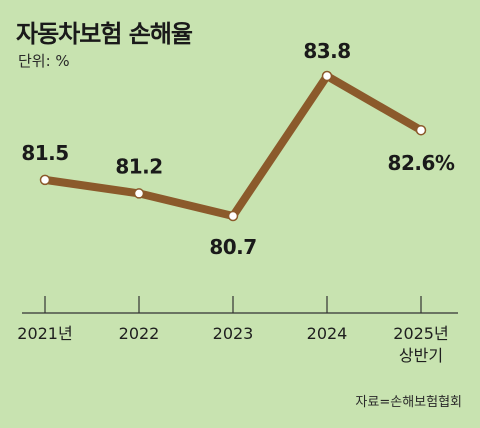 The width and height of the screenshot is (480, 428). What do you see at coordinates (232, 344) in the screenshot?
I see `x-tick-labels: 2021년 2022 2023 2024 2025년 상반기` at bounding box center [232, 344].